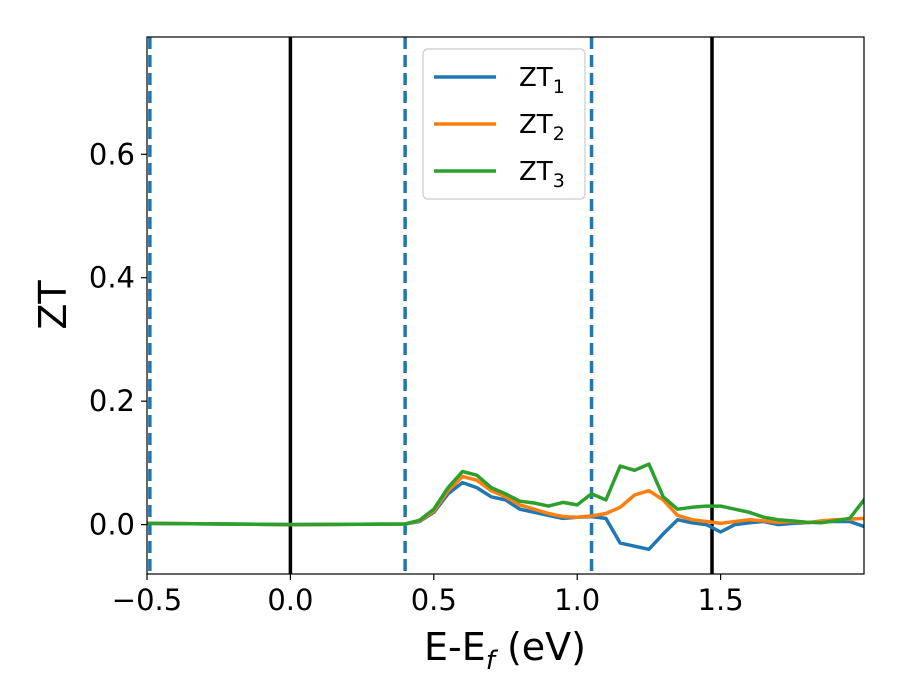  Describe the element at coordinates (542, 174) in the screenshot. I see `legend-label-3: ZT3` at that location.